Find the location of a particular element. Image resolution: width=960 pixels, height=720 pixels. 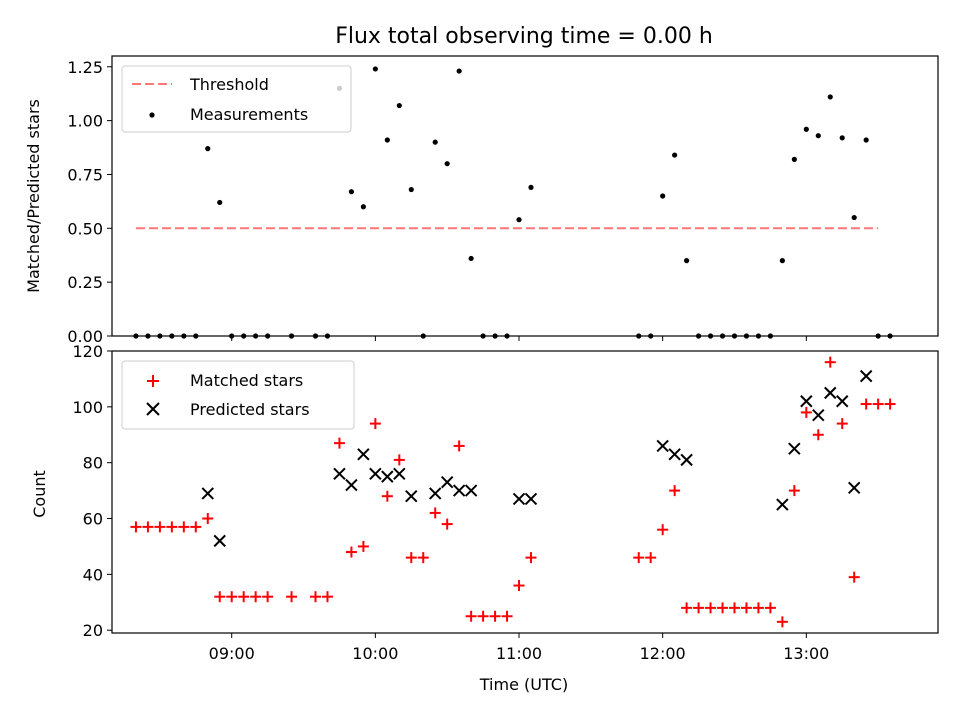

ytick-label: 100 is located at coordinates (87, 407).